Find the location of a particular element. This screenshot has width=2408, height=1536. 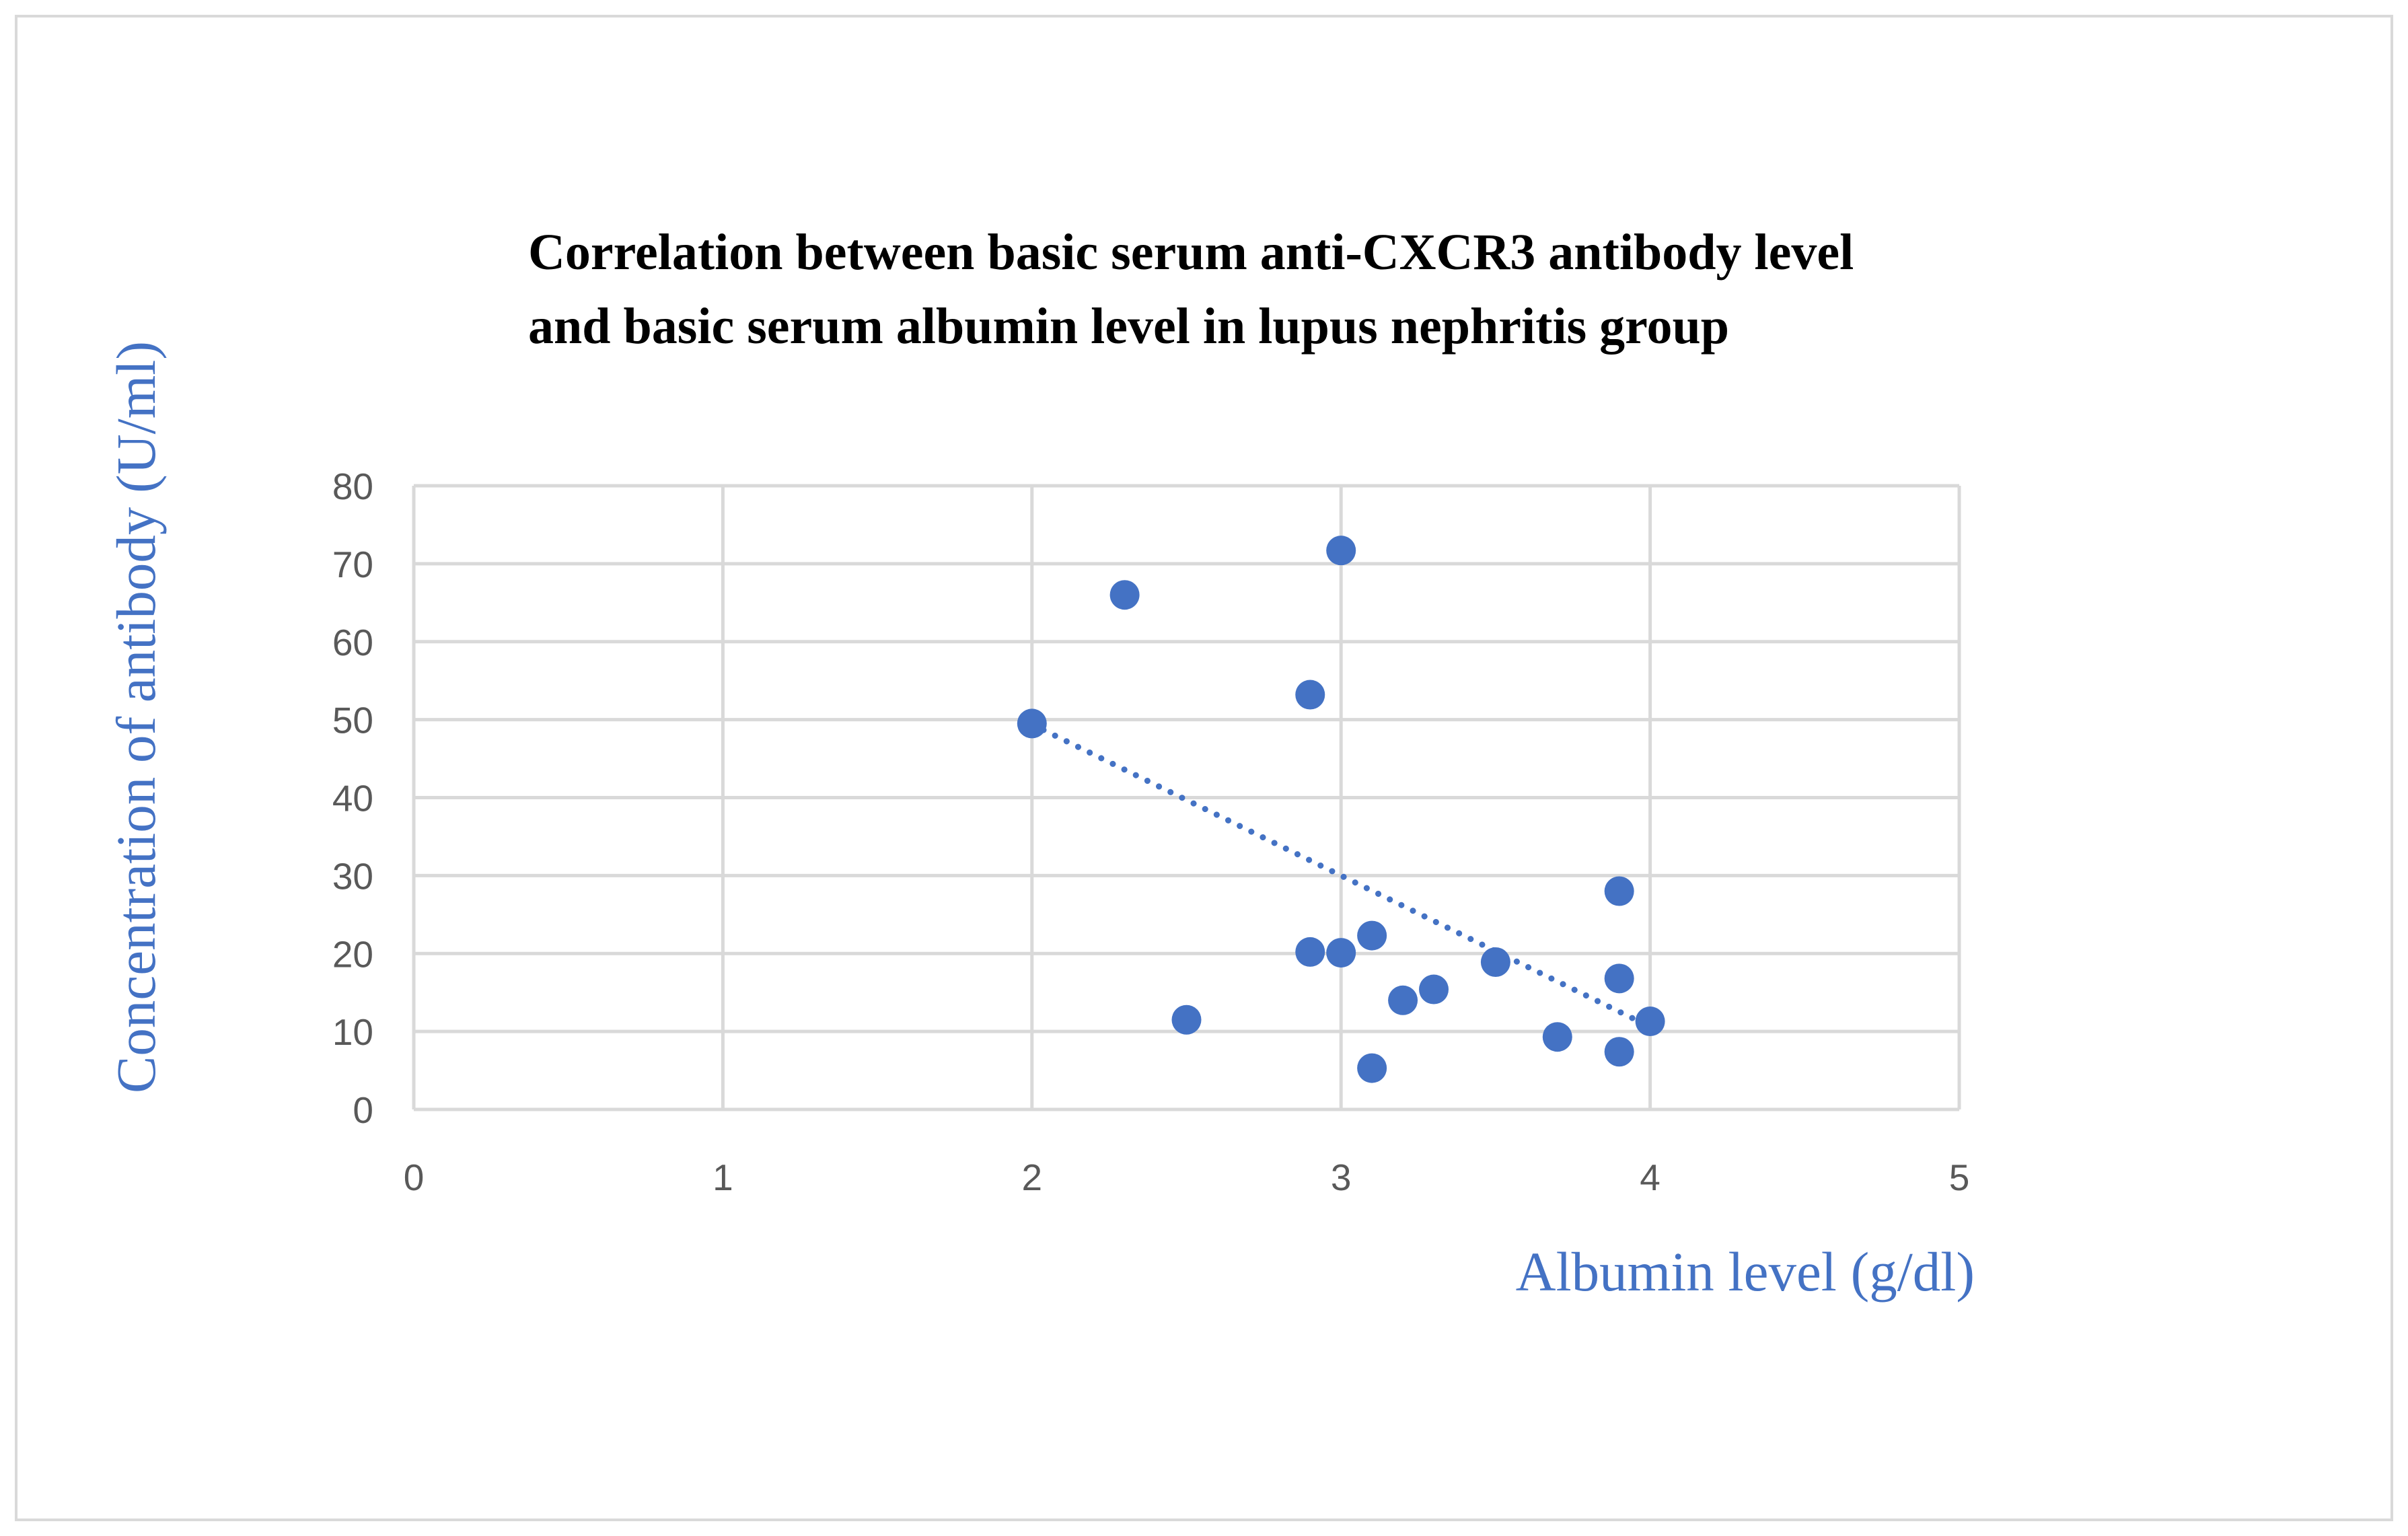

y-tick-label: 20 is located at coordinates (352, 954).